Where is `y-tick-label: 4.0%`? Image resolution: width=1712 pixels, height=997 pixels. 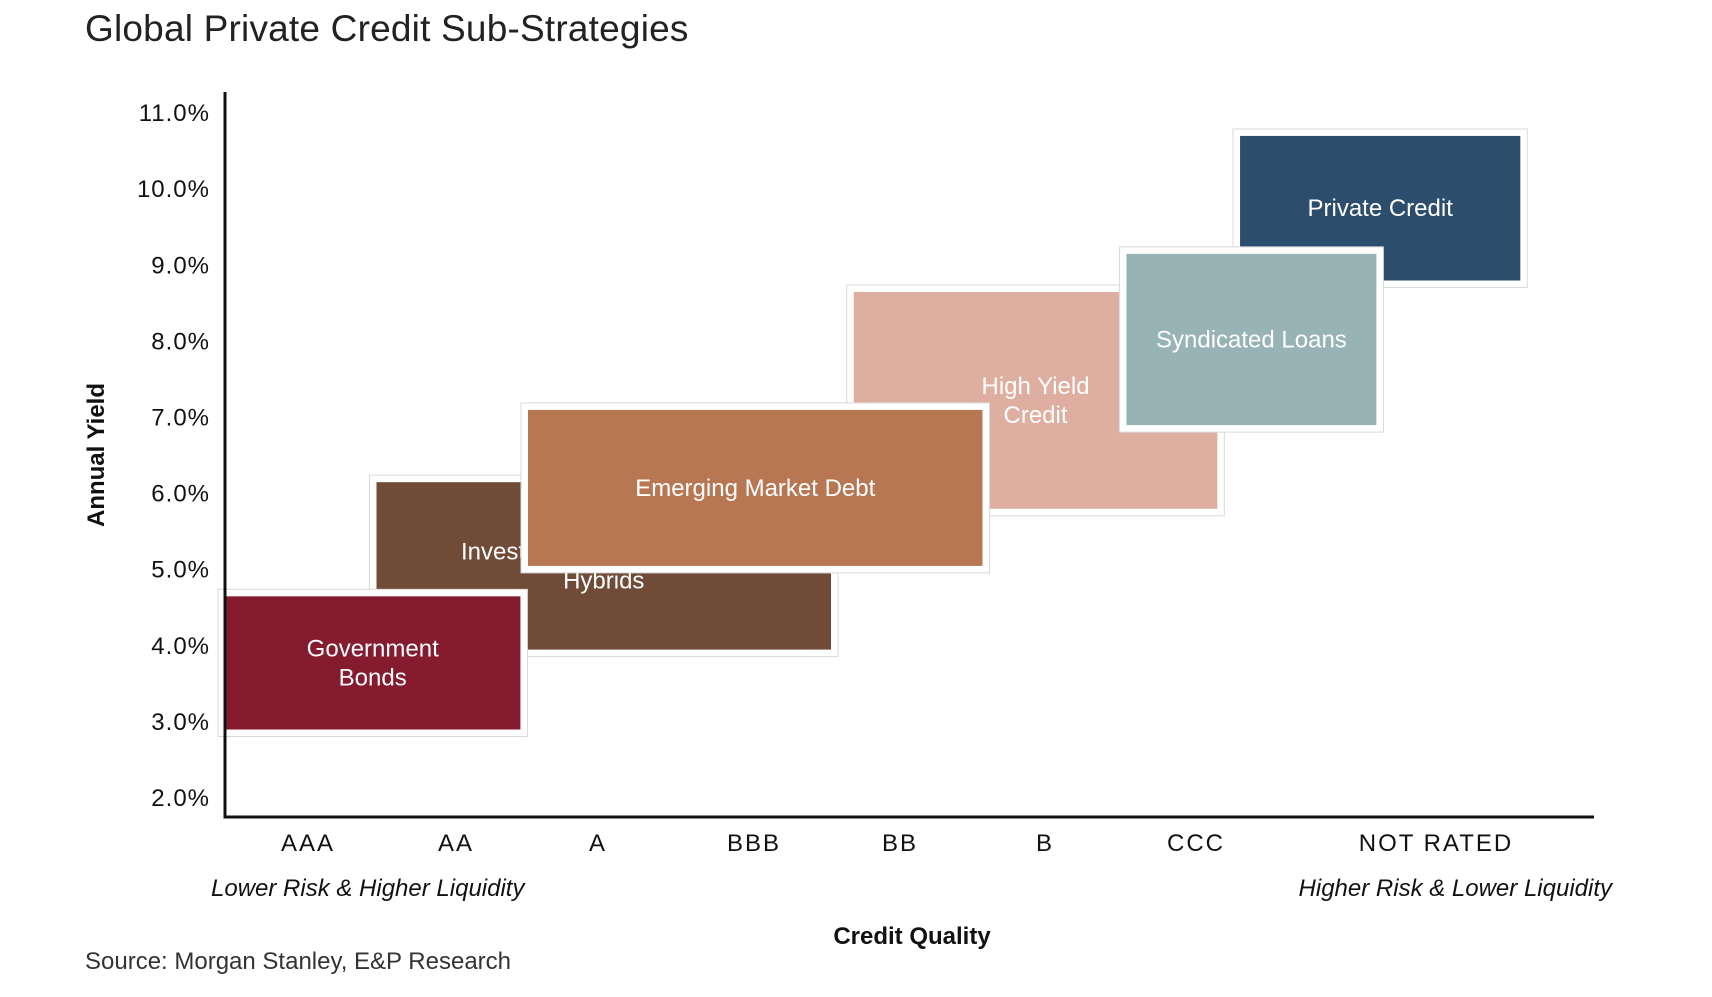 y-tick-label: 4.0% is located at coordinates (180, 646).